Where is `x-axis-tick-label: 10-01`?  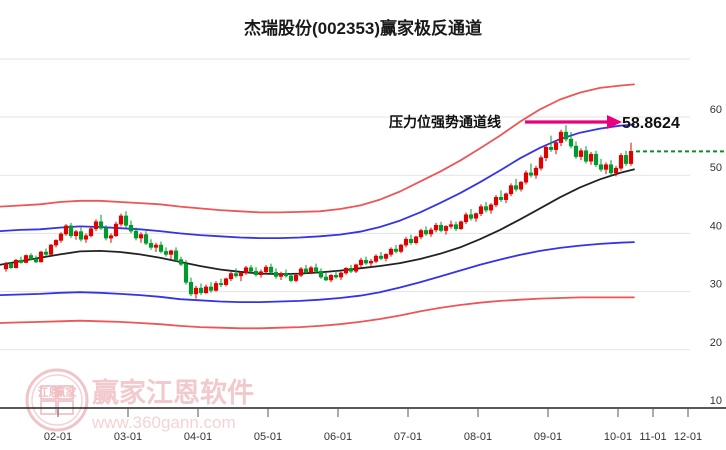
x-axis-tick-label: 10-01 is located at coordinates (618, 437).